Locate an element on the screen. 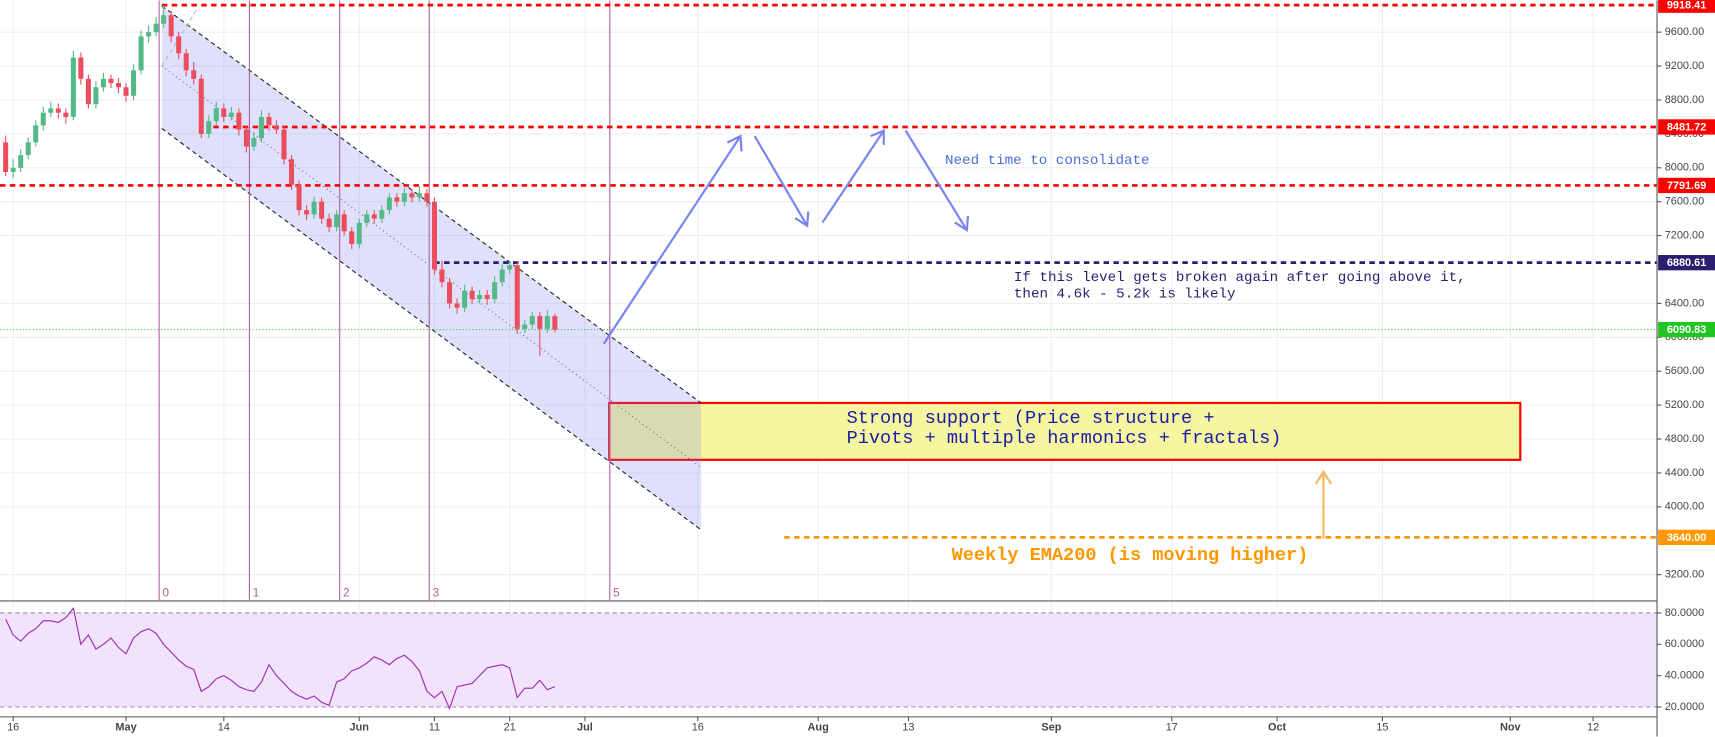  x-tick-label: 15 is located at coordinates (1382, 728).